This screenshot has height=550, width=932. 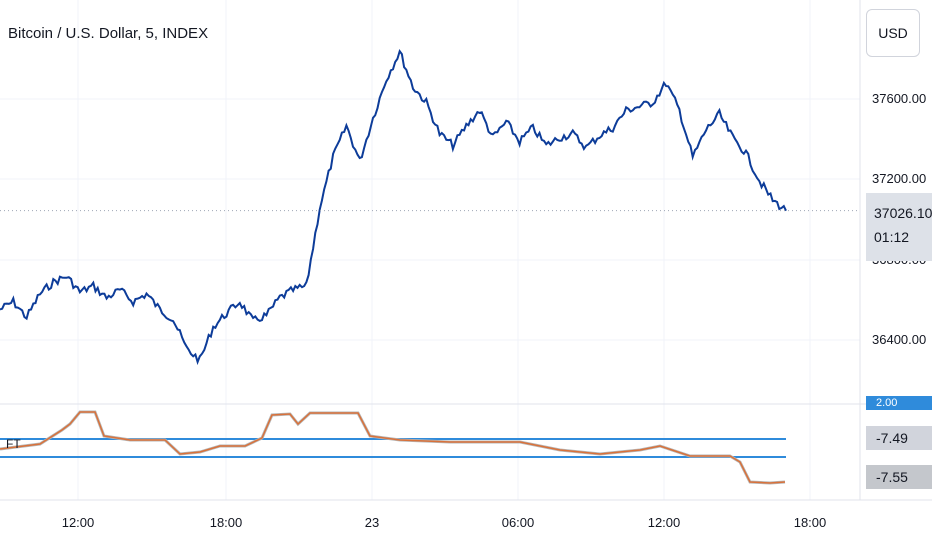 I want to click on last-price-value: 37026.10, so click(x=903, y=213).